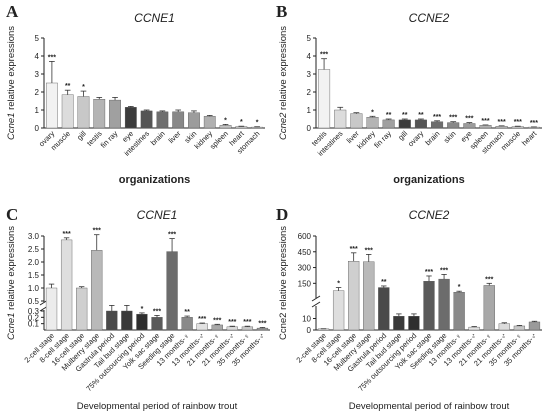 Image resolution: width=550 pixels, height=419 pixels. I want to click on panel-b-cat-label-3: kidney, so click(366, 140).